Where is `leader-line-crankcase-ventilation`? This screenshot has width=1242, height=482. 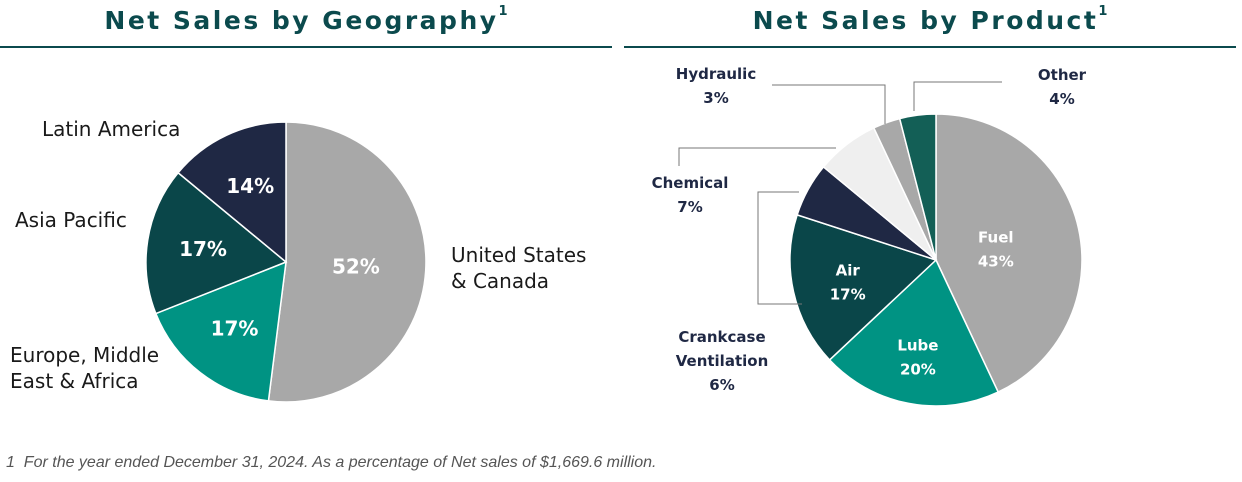 leader-line-crankcase-ventilation is located at coordinates (779, 248).